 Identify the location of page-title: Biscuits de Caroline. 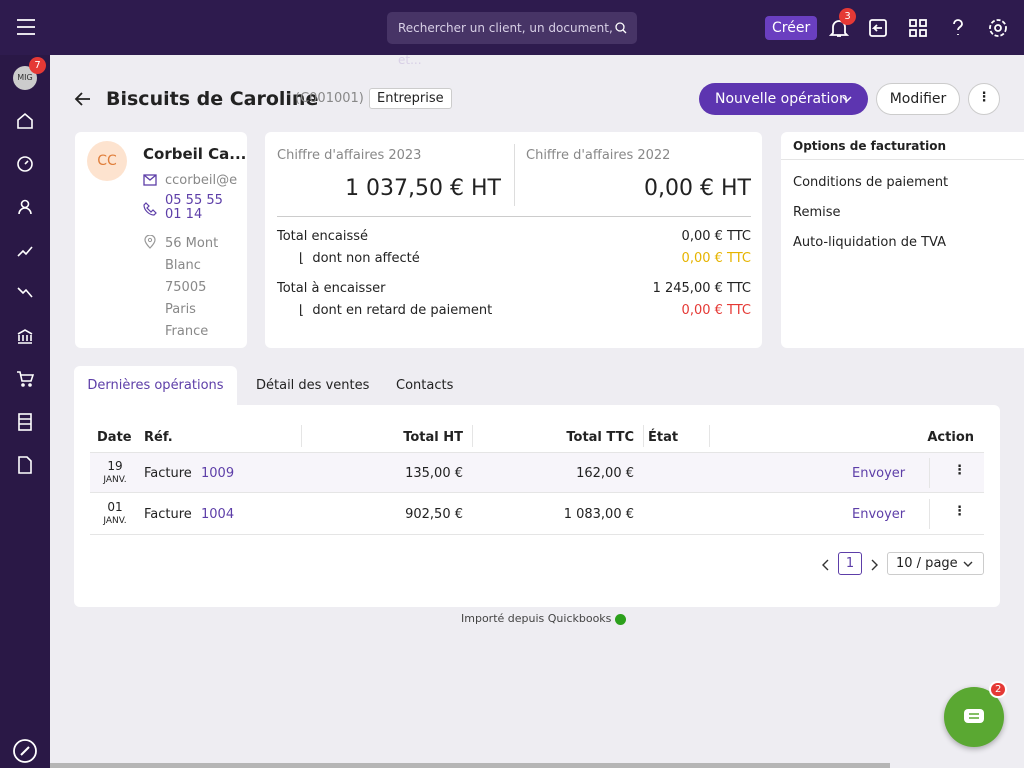
(212, 99).